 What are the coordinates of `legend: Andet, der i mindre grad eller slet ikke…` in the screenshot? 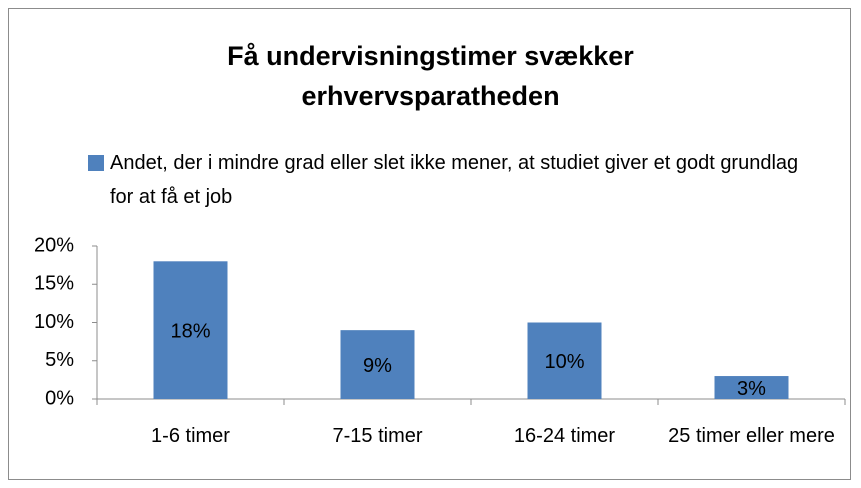 It's located at (453, 180).